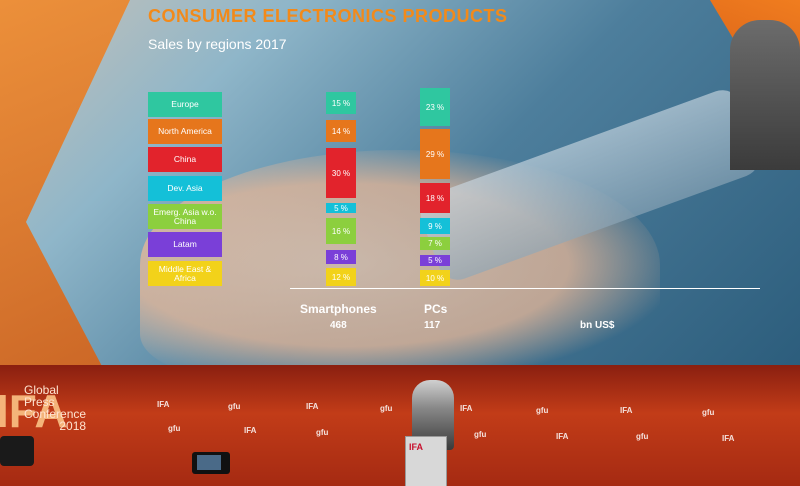  What do you see at coordinates (328, 16) in the screenshot?
I see `slide-title: CONSUMER ELECTRONICS PRODUCTS` at bounding box center [328, 16].